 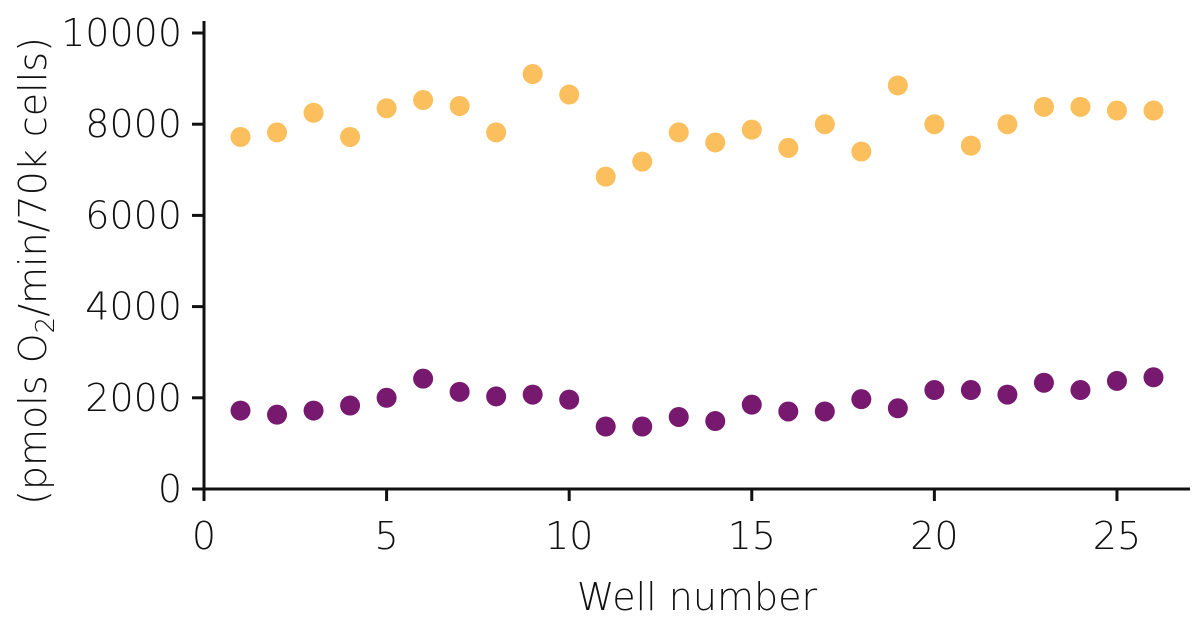 What do you see at coordinates (132, 261) in the screenshot?
I see `y-ticks: 0 2000 4000 6000 8000 10000` at bounding box center [132, 261].